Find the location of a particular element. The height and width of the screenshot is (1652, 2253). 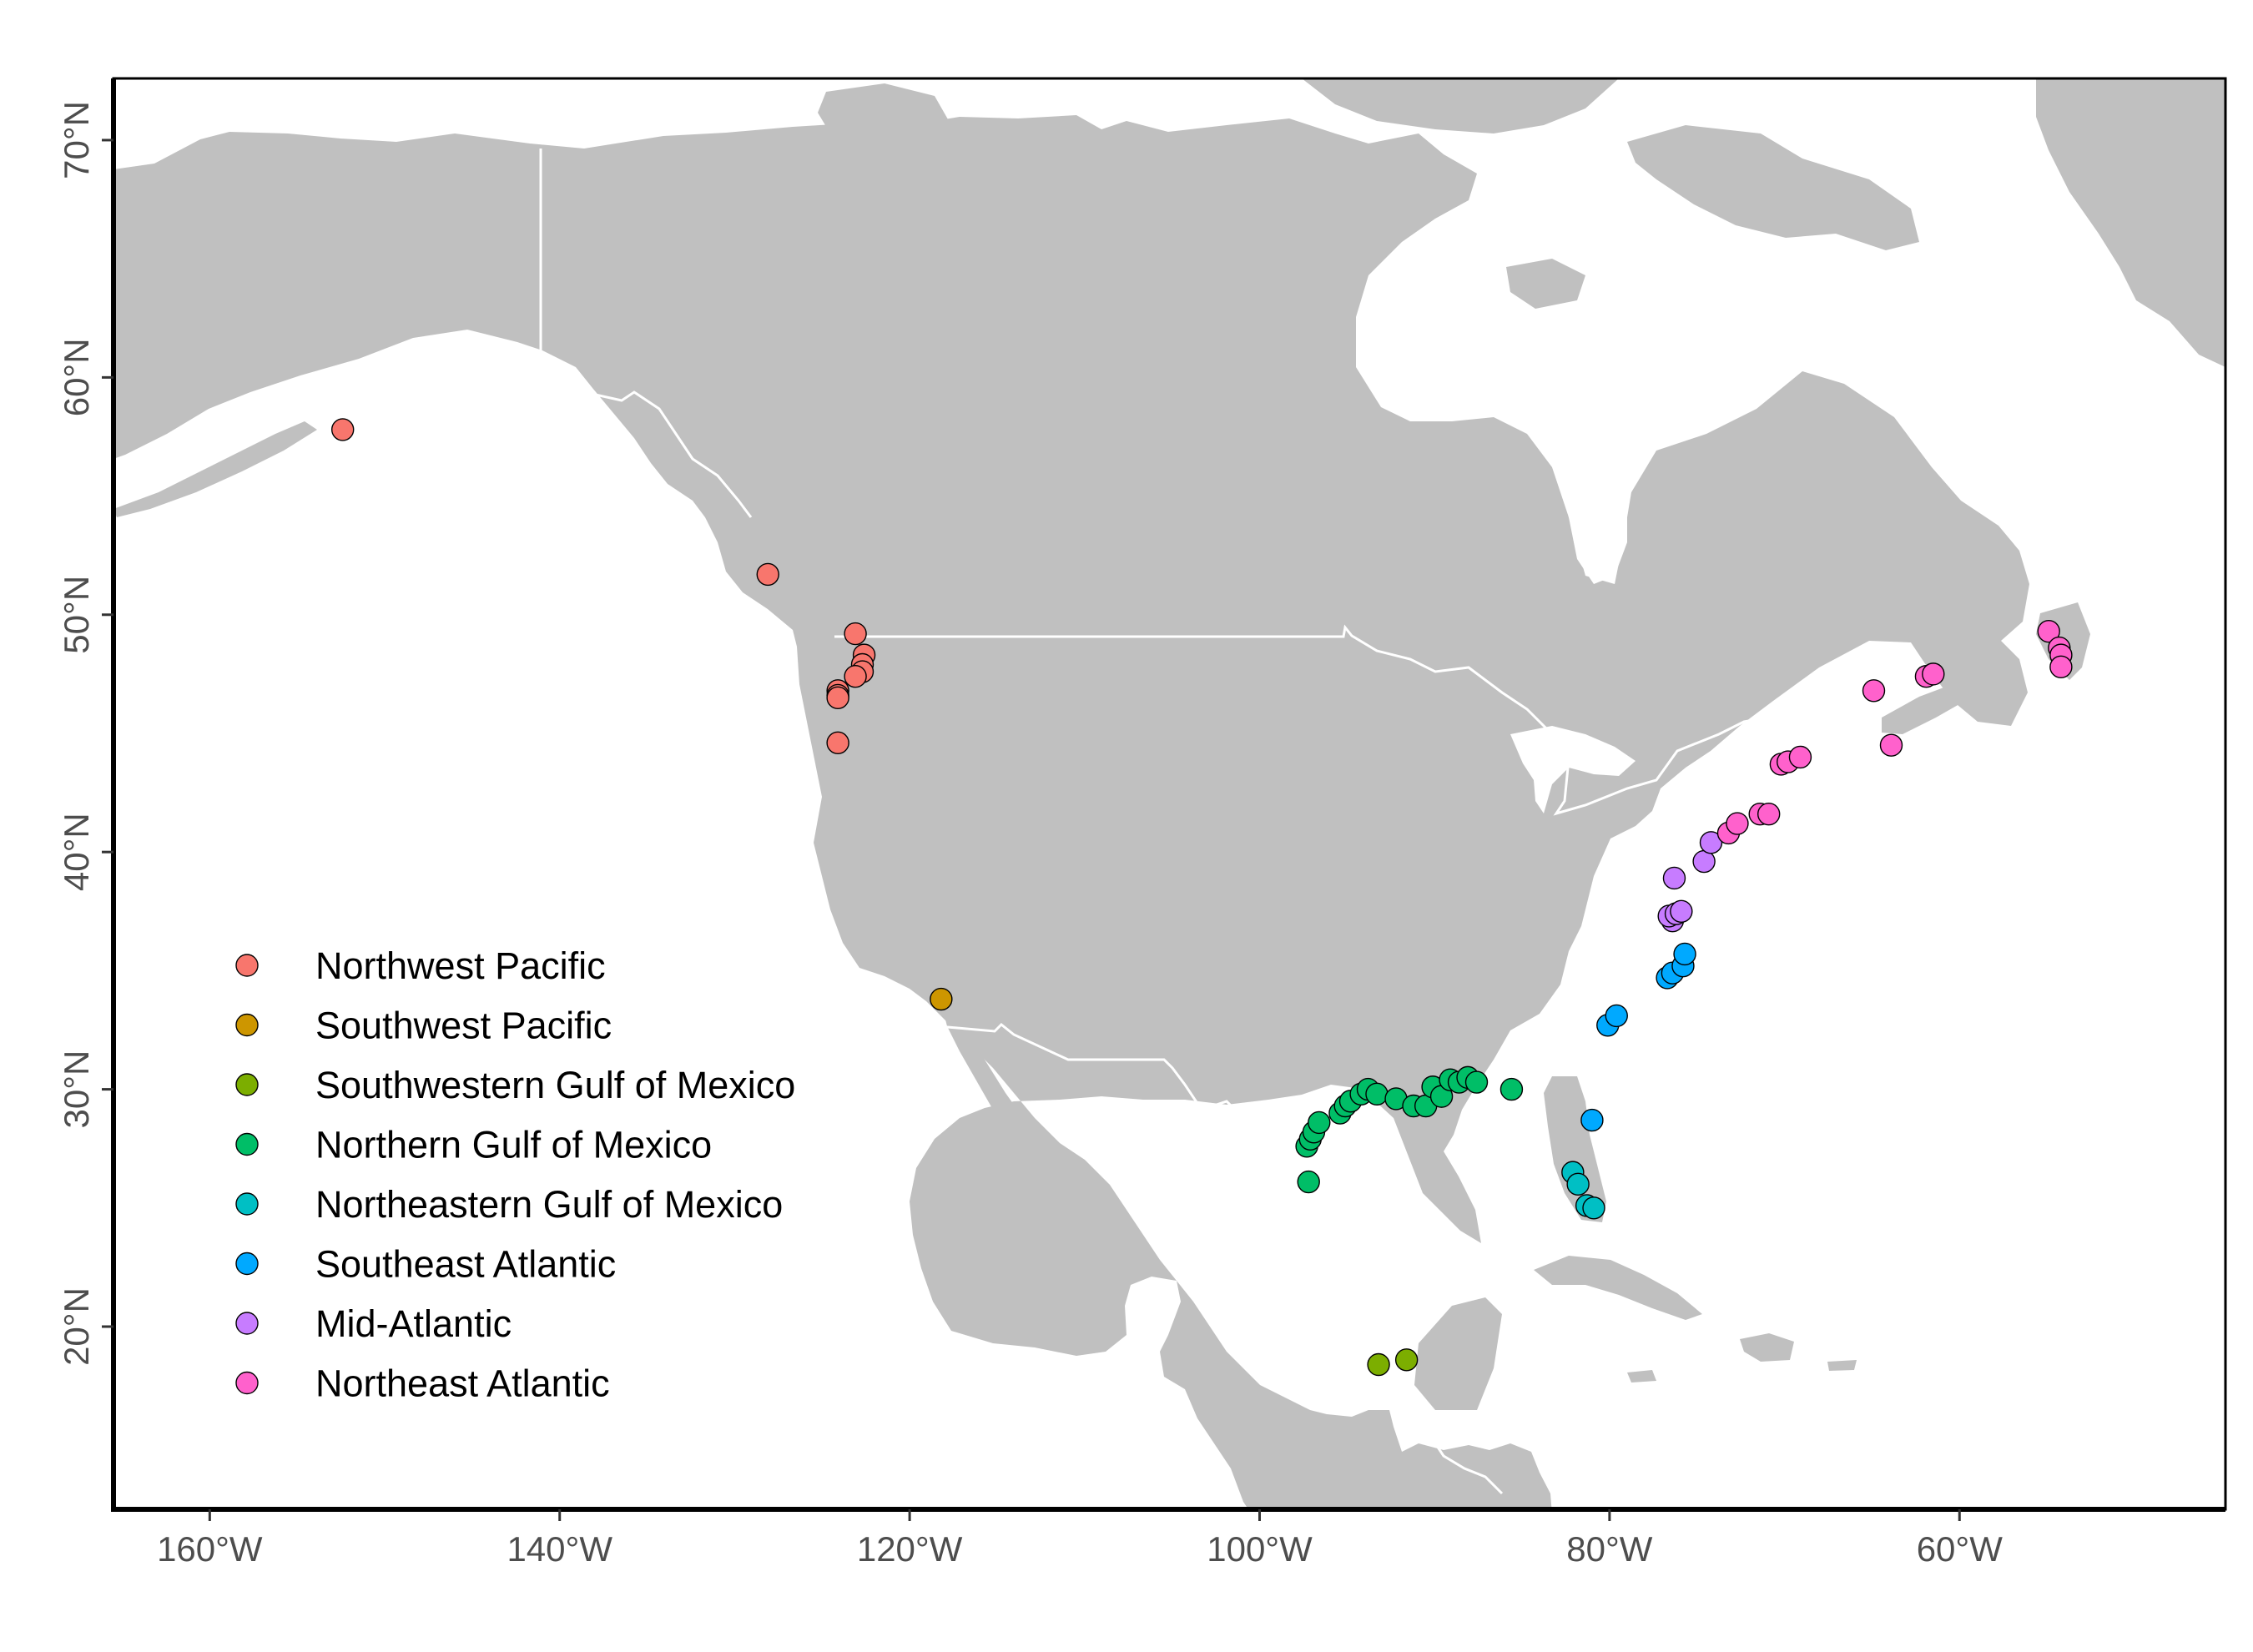

legend-label: Northeastern Gulf of Mexico is located at coordinates (549, 1204).